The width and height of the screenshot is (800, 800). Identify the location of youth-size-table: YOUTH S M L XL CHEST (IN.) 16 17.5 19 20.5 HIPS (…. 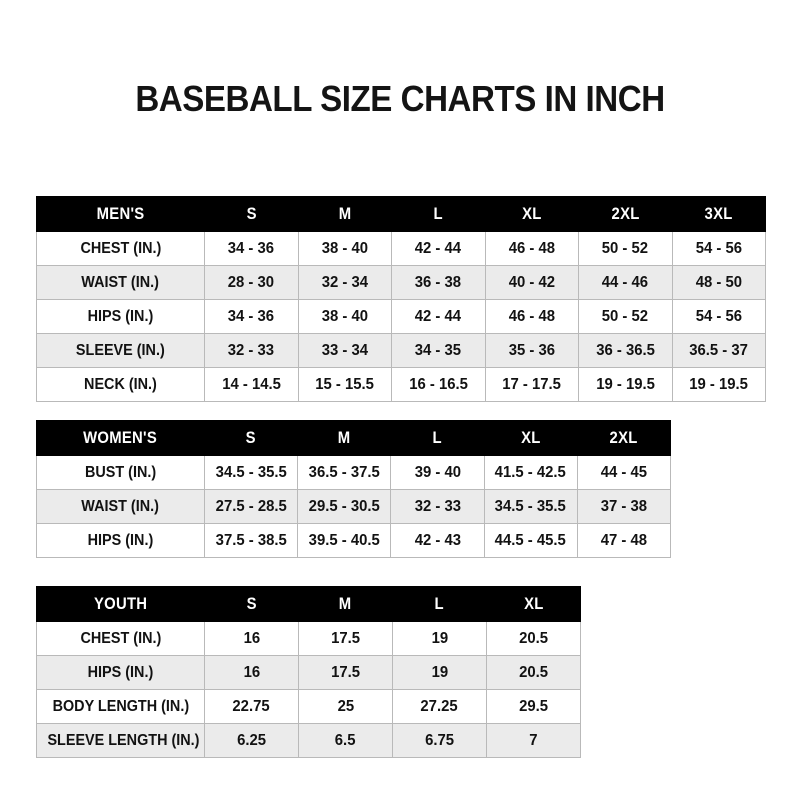
(308, 672).